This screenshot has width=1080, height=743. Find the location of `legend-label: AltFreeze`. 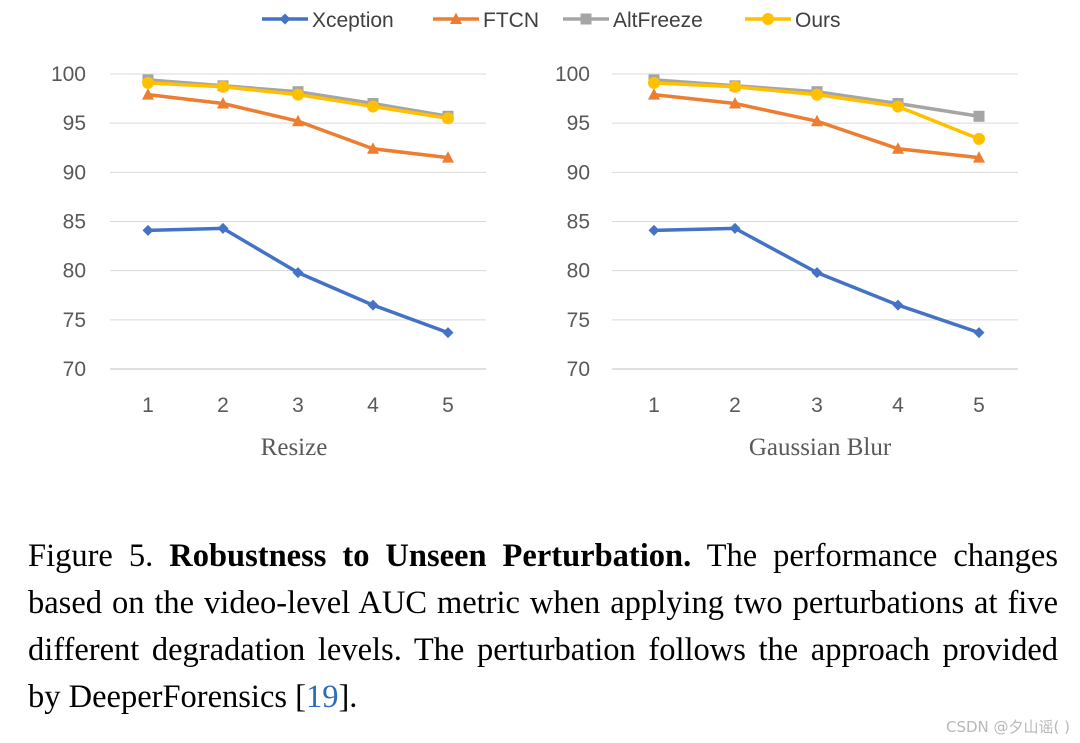

legend-label: AltFreeze is located at coordinates (658, 20).